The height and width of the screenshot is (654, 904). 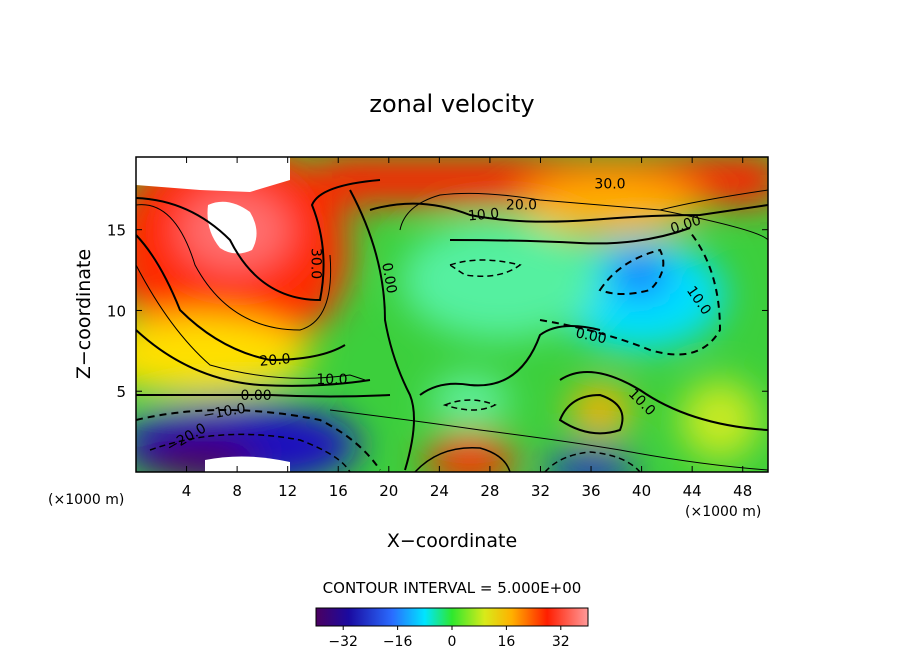 What do you see at coordinates (742, 491) in the screenshot?
I see `x-tick-label: 48` at bounding box center [742, 491].